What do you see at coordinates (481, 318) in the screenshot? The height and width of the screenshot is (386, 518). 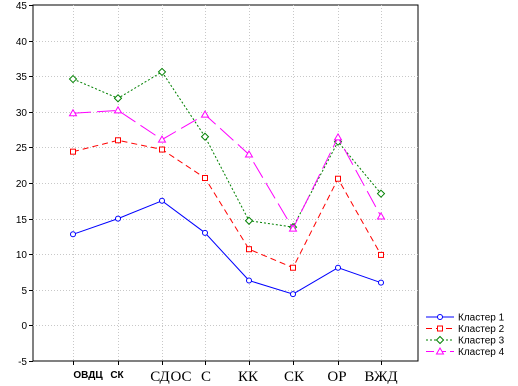 I see `legend-label: Кластер 1` at bounding box center [481, 318].